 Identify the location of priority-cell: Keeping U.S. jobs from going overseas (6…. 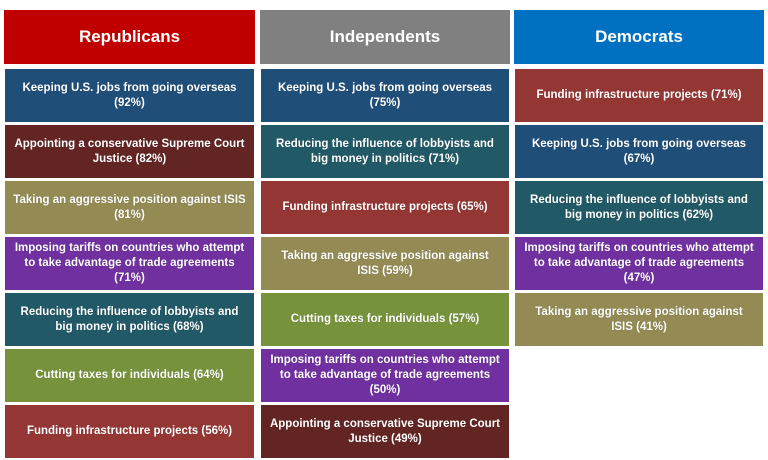
(639, 151).